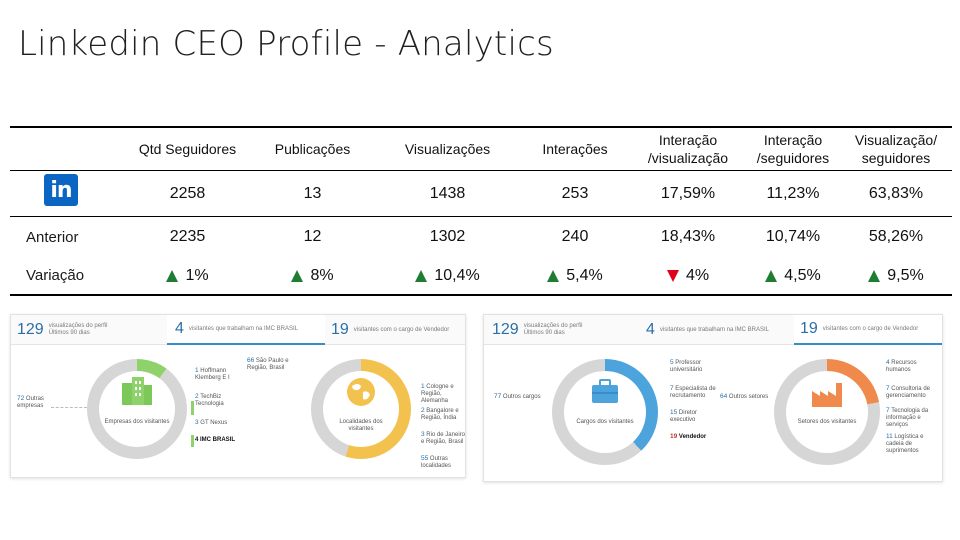  Describe the element at coordinates (30, 402) in the screenshot. I see `legend-text: Outras empresas` at that location.